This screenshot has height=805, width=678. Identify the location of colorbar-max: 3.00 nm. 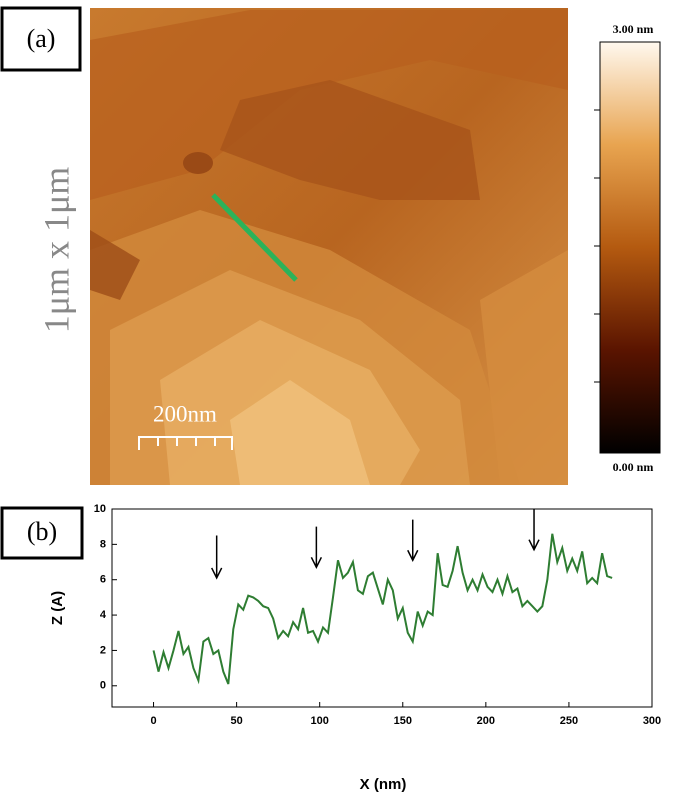
(633, 29).